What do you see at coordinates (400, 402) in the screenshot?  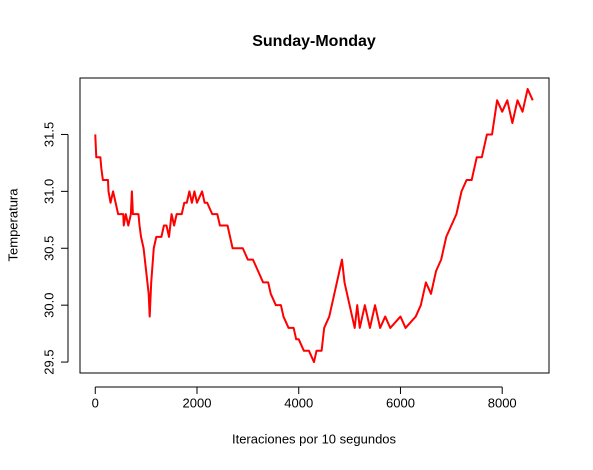 I see `x-tick-label: 6000` at bounding box center [400, 402].